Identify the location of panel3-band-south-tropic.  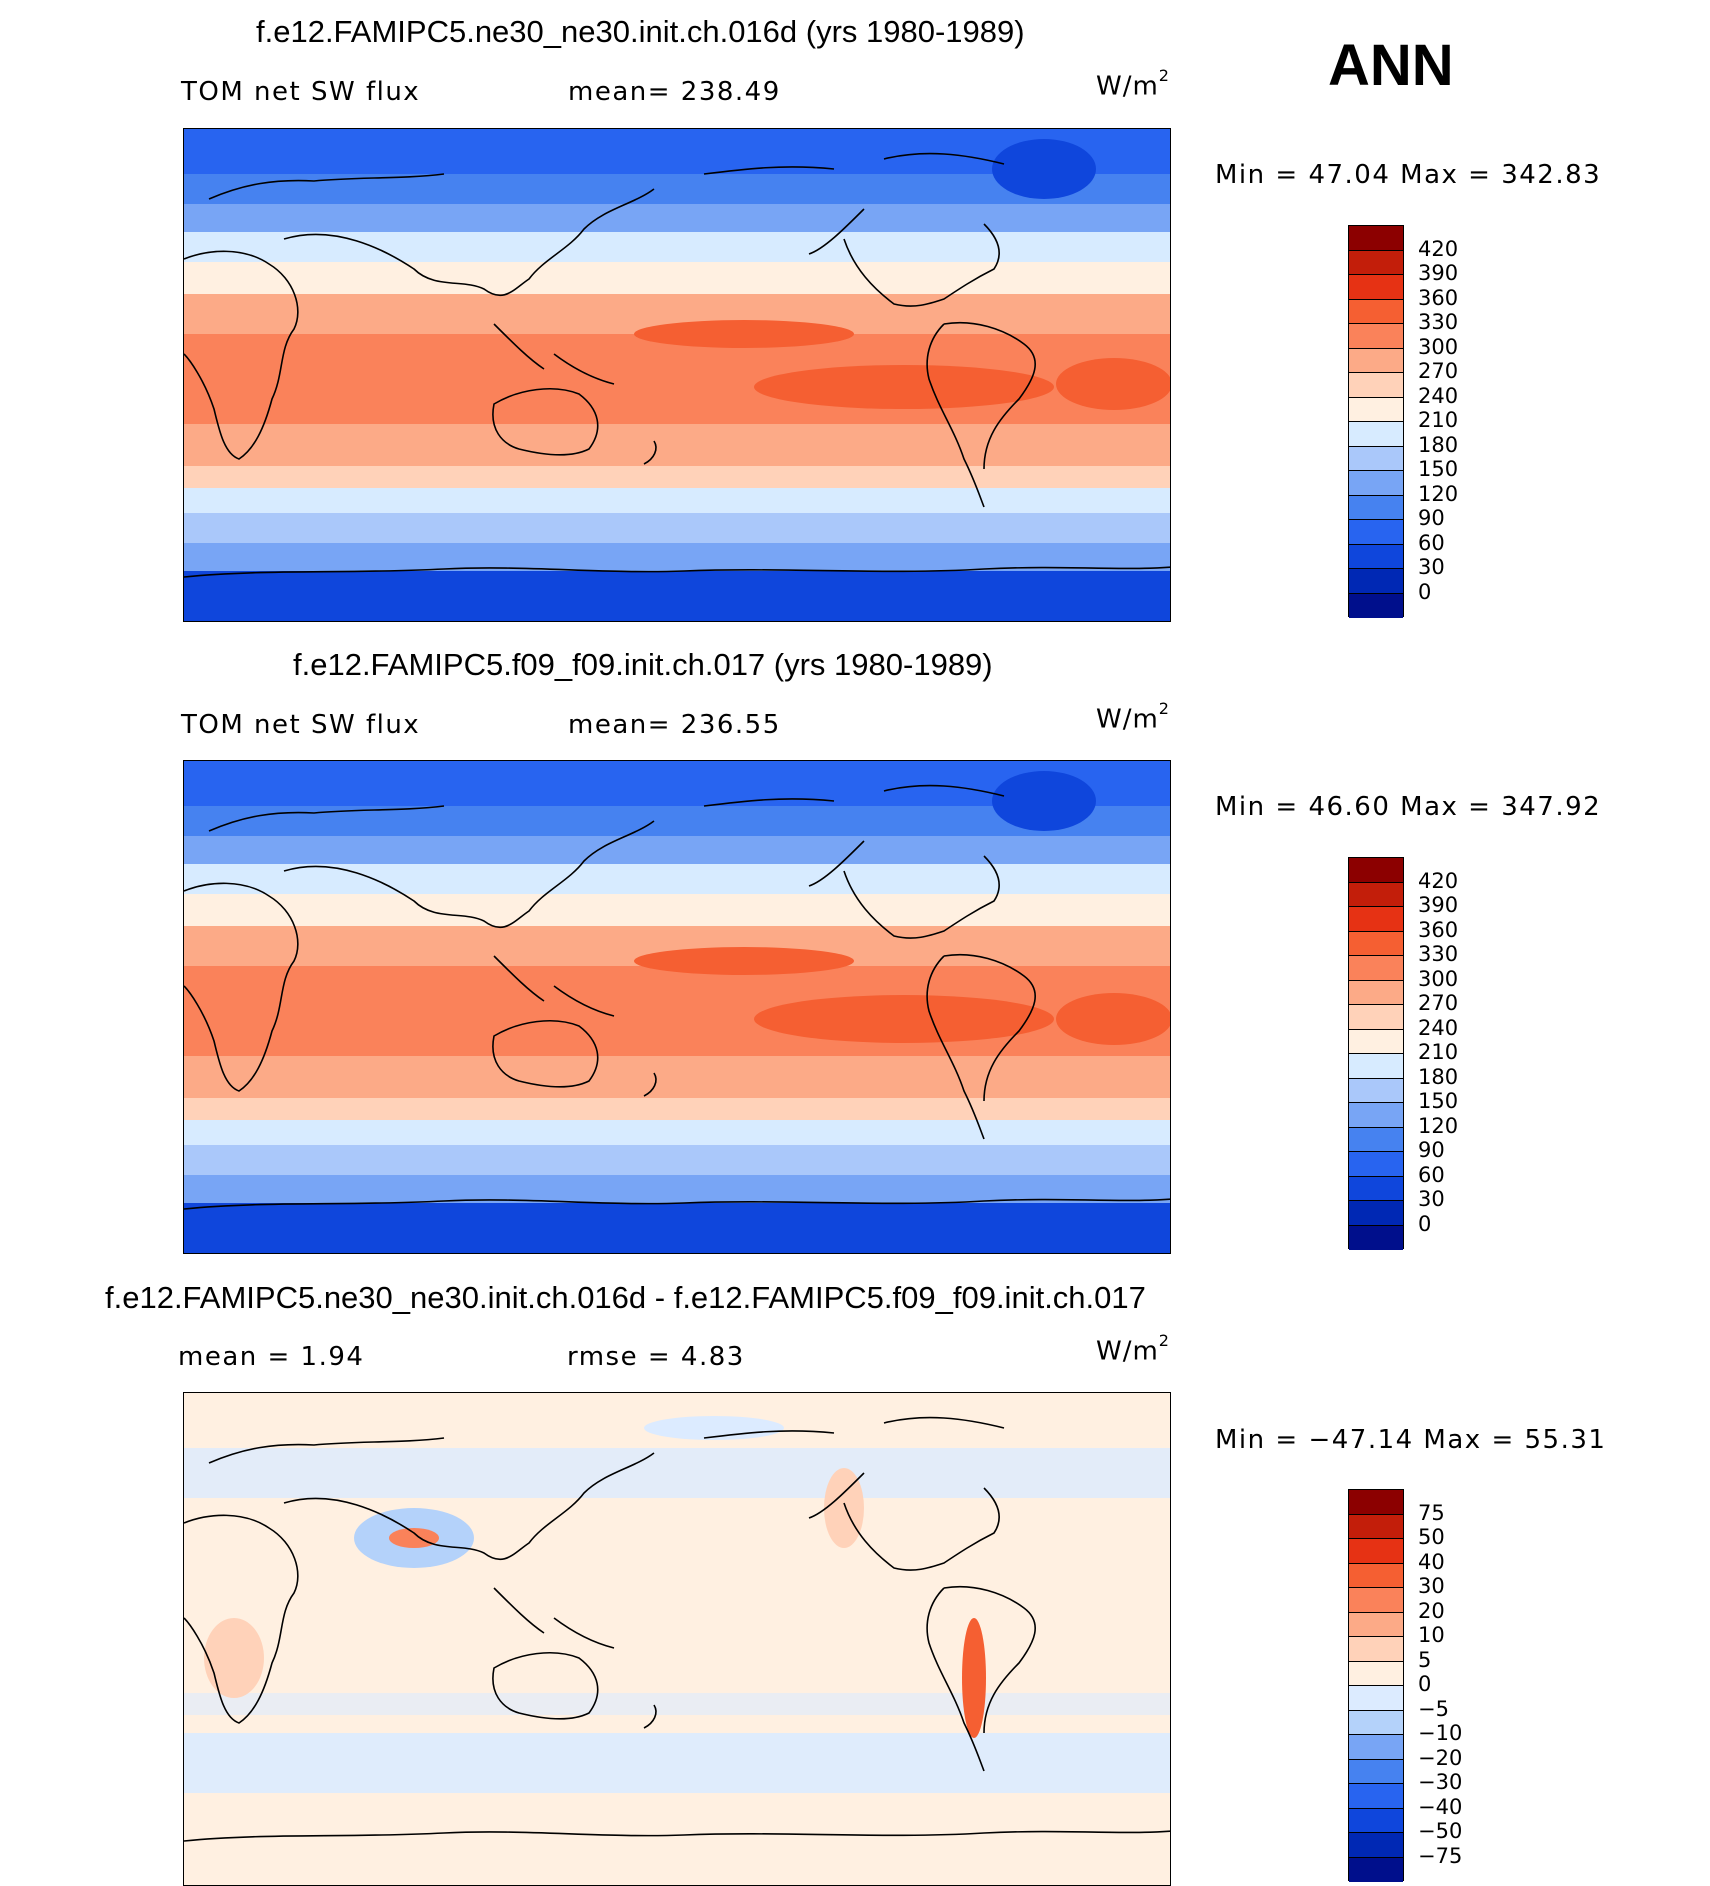
(677, 1704).